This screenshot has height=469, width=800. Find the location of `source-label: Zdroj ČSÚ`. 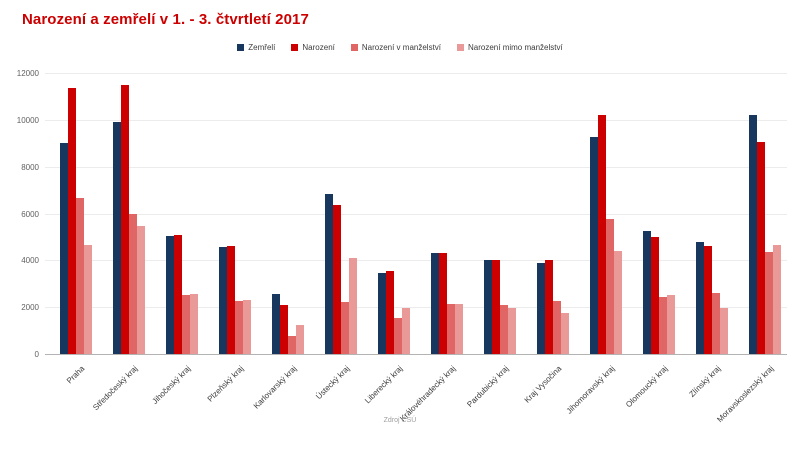

source-label: Zdroj ČSÚ is located at coordinates (400, 420).